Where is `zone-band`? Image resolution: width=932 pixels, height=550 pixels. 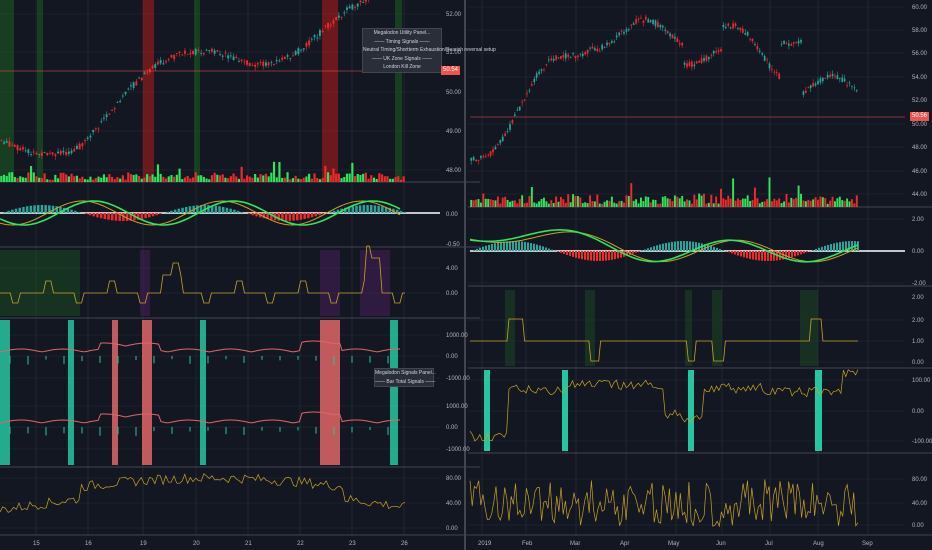 zone-band is located at coordinates (55, 283).